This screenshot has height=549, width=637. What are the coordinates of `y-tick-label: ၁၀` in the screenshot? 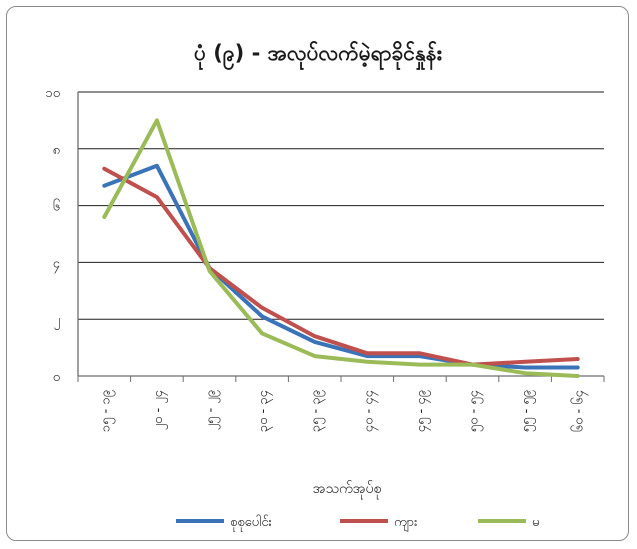 It's located at (52, 93).